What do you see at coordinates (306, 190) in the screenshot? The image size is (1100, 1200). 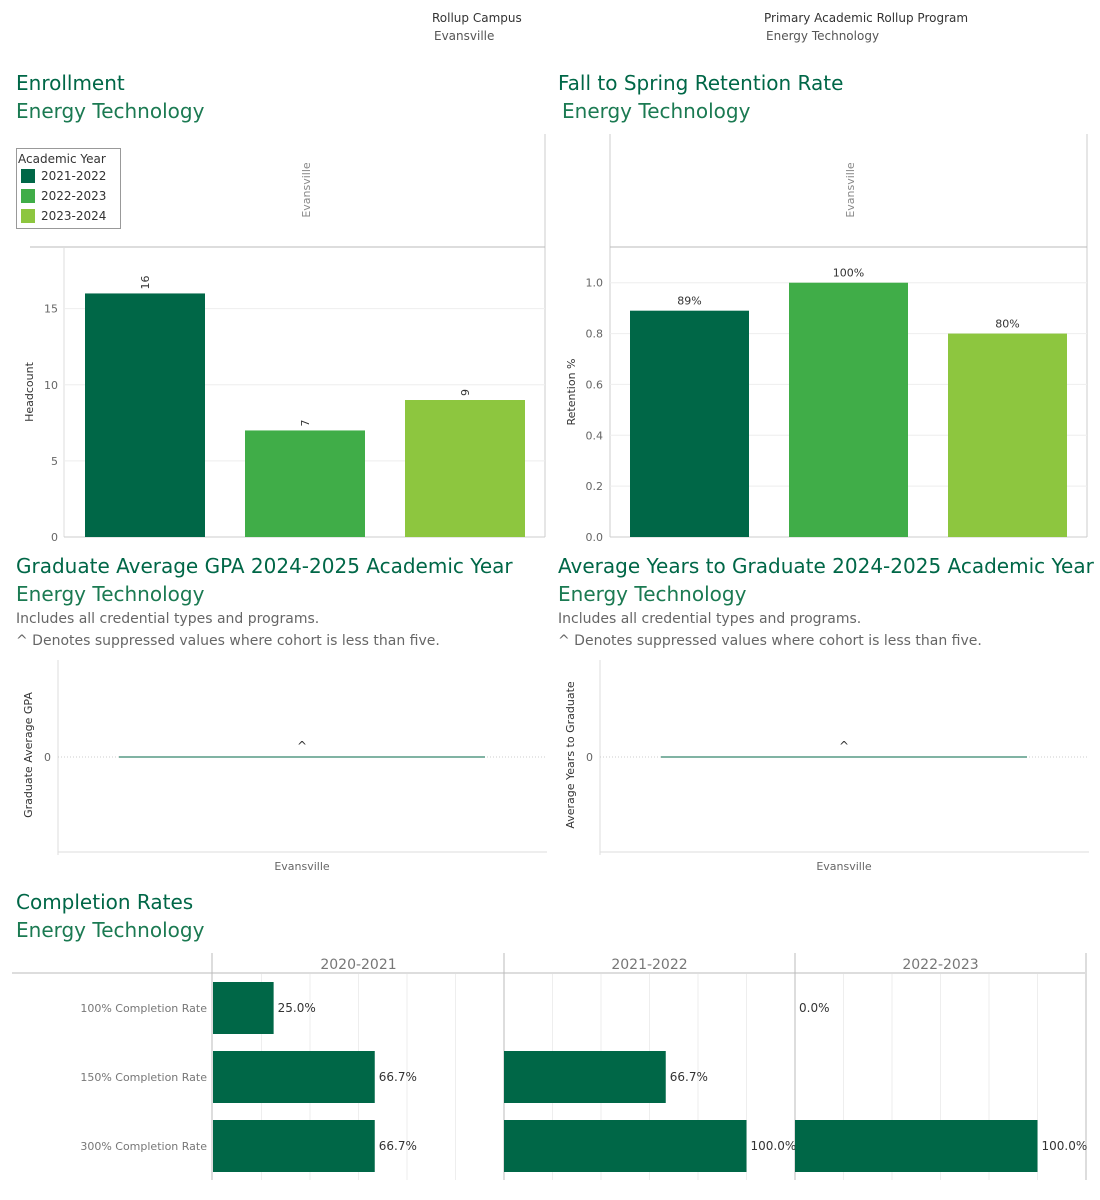 I see `enrollment-panel-label: Evansville` at bounding box center [306, 190].